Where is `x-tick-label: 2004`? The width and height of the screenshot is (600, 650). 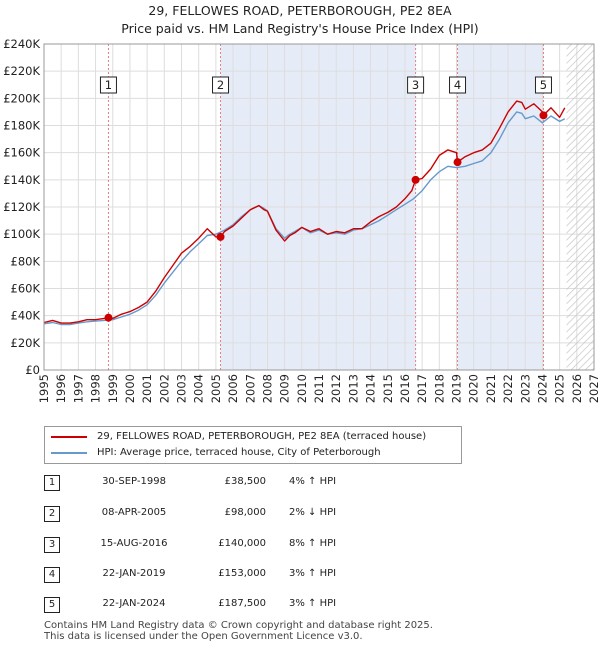
x-tick-label: 2004 is located at coordinates (199, 388).